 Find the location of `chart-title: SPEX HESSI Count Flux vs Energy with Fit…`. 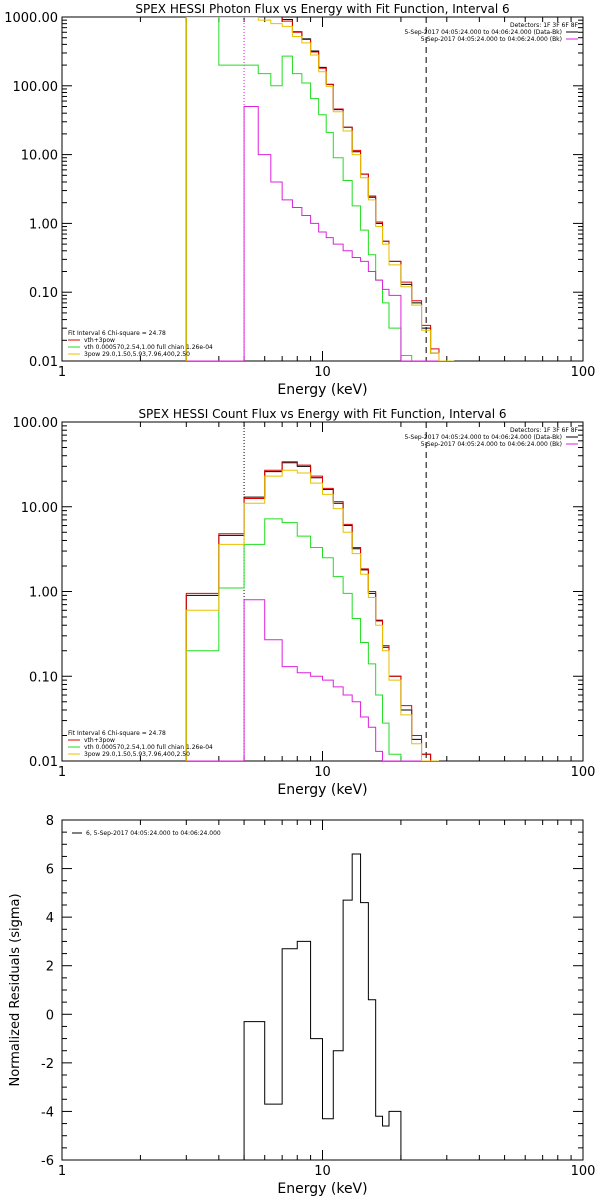

chart-title: SPEX HESSI Count Flux vs Energy with Fit… is located at coordinates (322, 414).